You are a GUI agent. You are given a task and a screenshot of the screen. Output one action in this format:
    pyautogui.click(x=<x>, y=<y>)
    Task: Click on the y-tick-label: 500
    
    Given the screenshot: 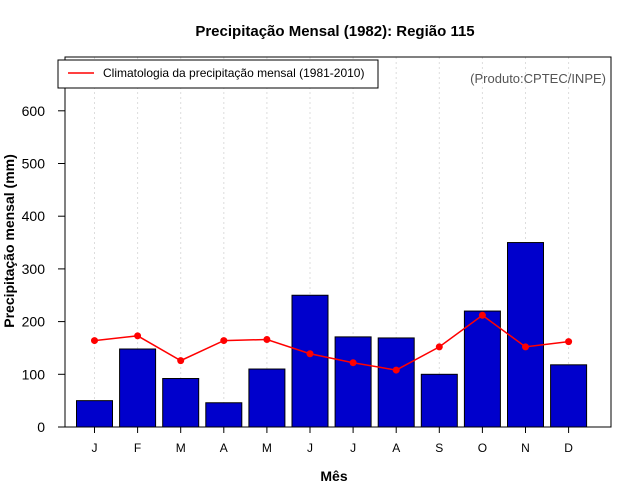 What is the action you would take?
    pyautogui.click(x=34, y=164)
    